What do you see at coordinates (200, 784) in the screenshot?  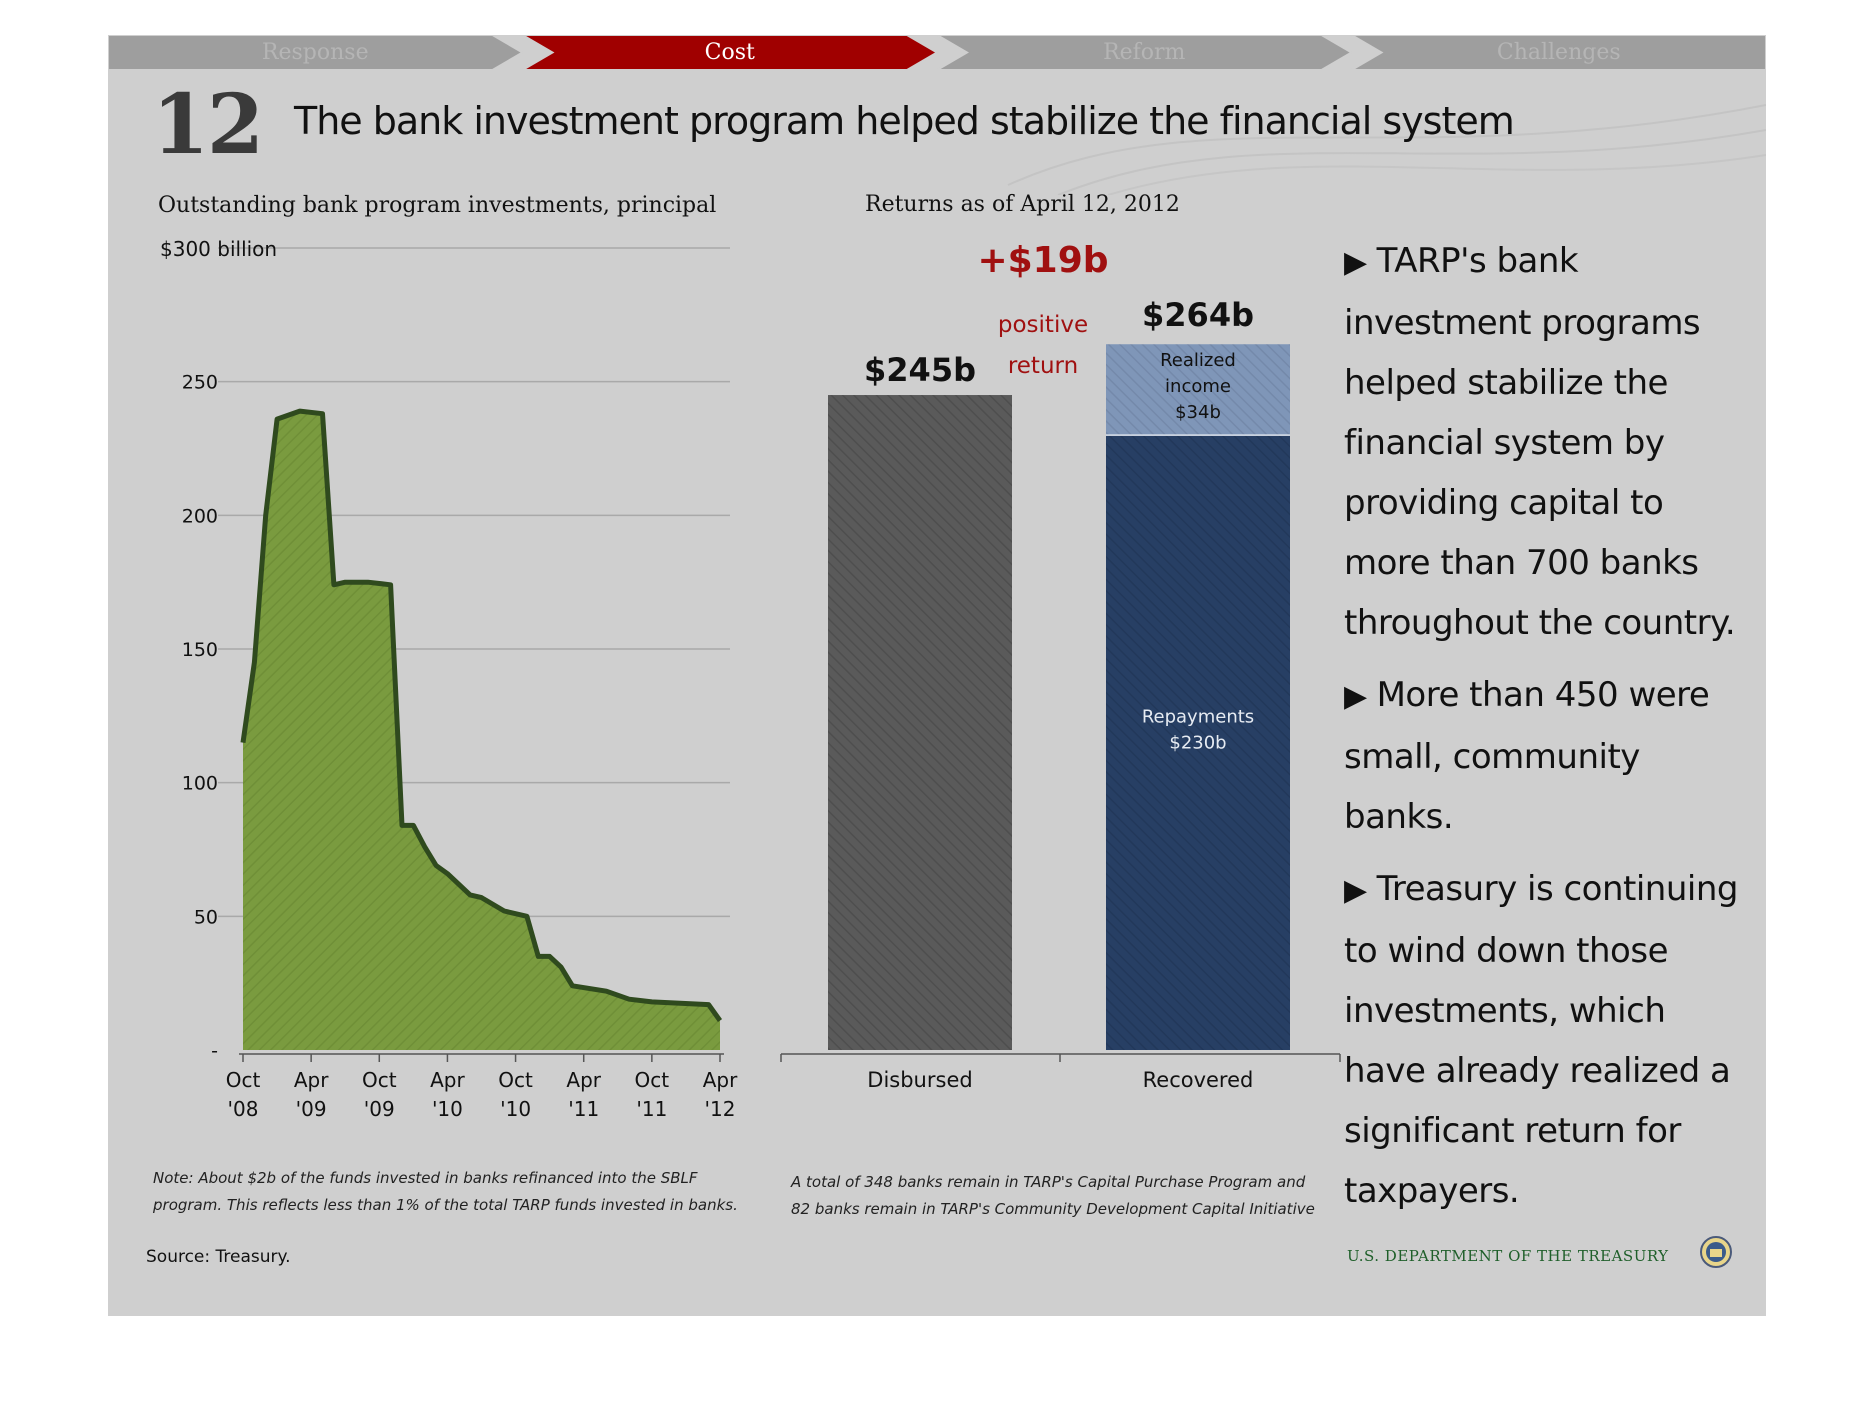 I see `y-tick-label: 100` at bounding box center [200, 784].